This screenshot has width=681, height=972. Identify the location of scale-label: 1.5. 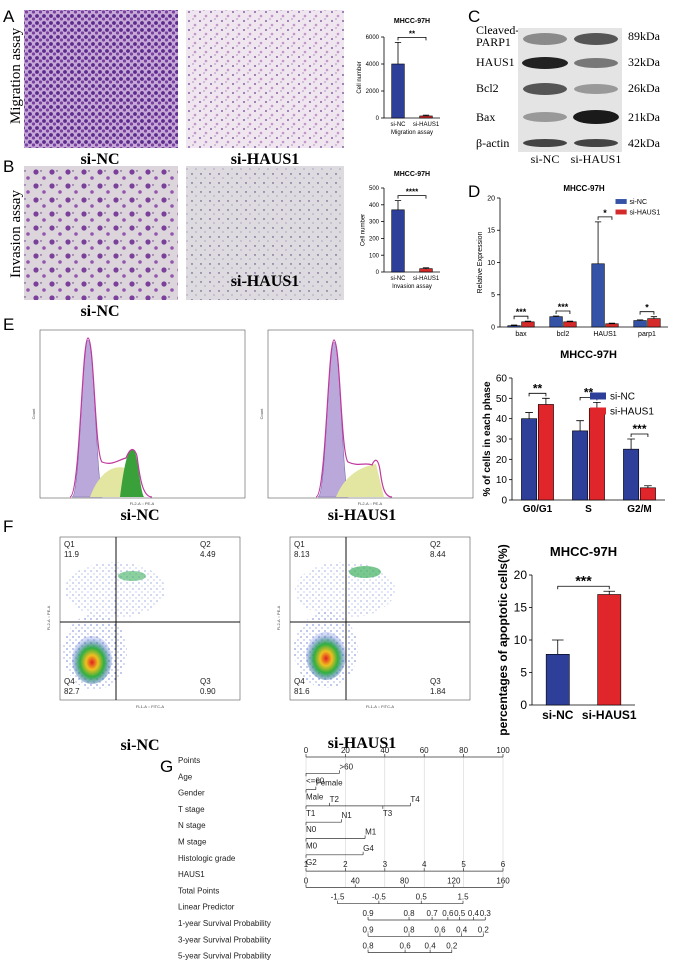
(463, 897).